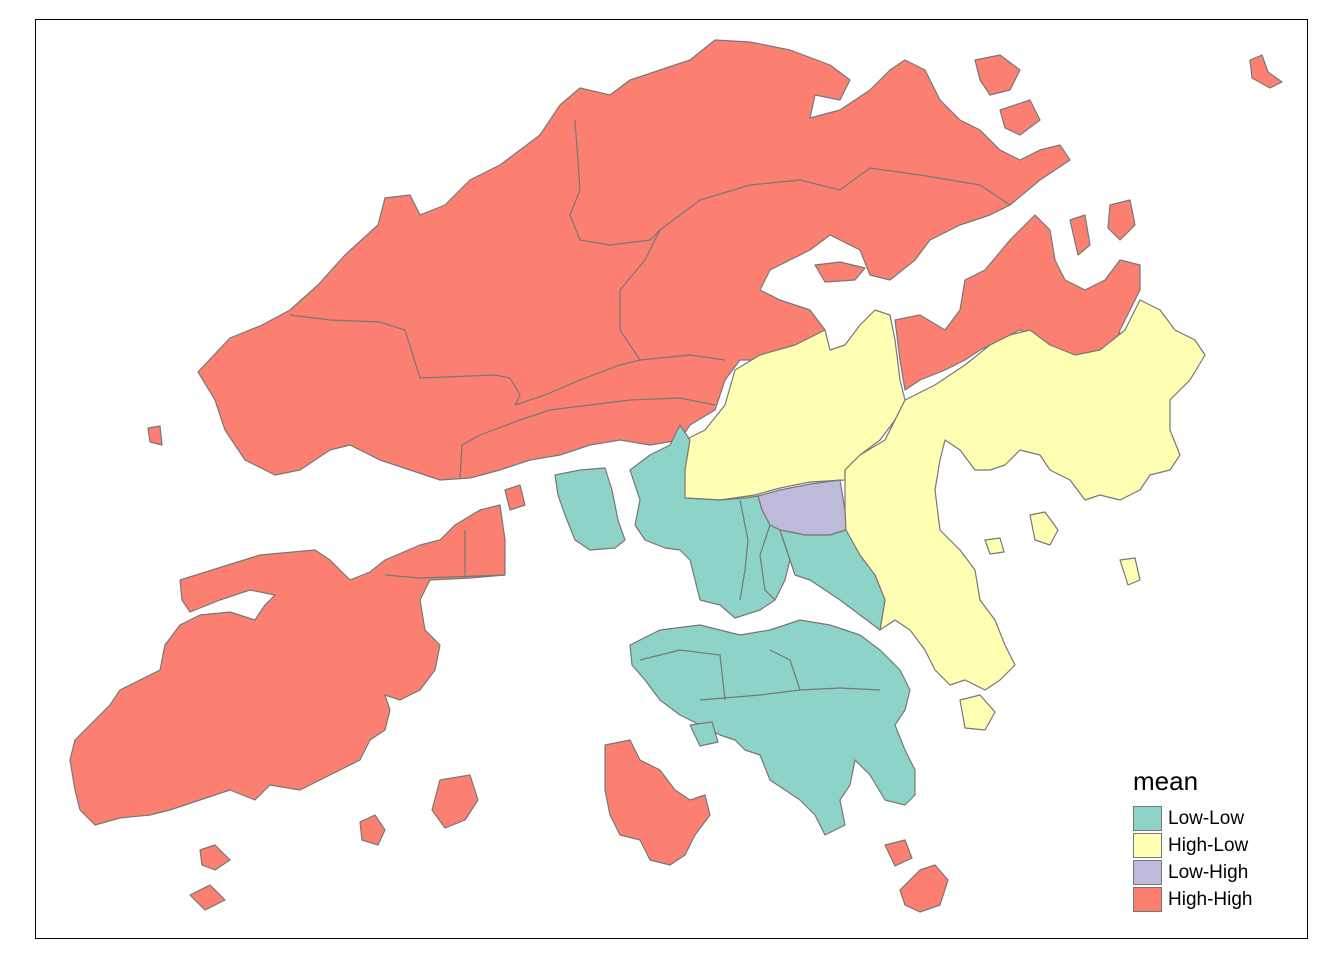 This screenshot has width=1344, height=960. I want to click on legend-item-low-low: Low-Low, so click(1192, 818).